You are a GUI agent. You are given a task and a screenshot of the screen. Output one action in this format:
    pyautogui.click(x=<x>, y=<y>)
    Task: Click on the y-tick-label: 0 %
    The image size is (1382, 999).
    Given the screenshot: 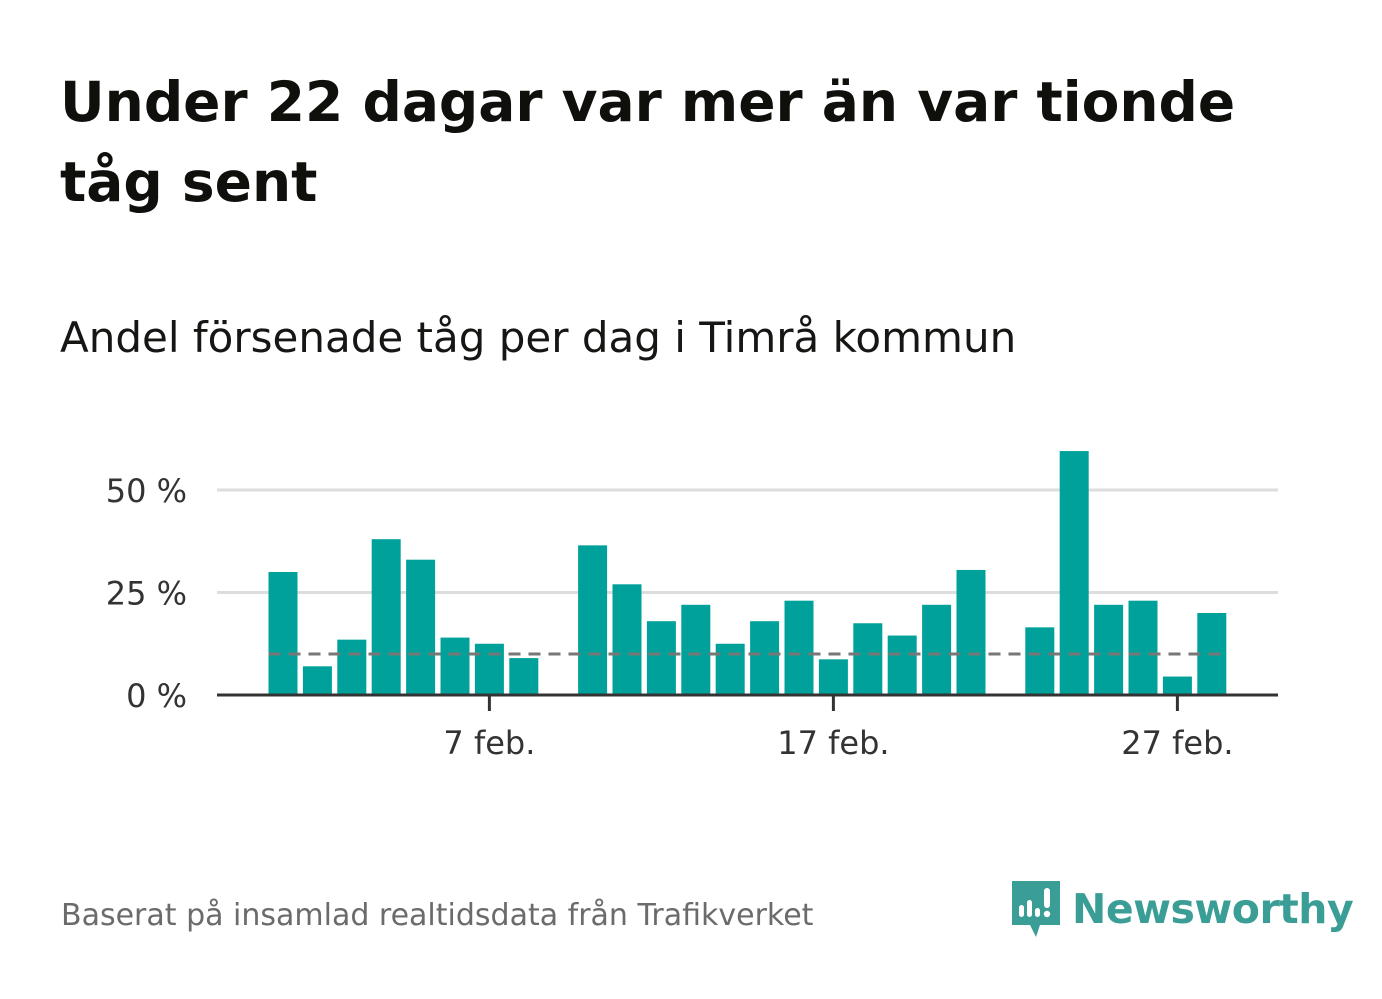 What is the action you would take?
    pyautogui.click(x=156, y=696)
    